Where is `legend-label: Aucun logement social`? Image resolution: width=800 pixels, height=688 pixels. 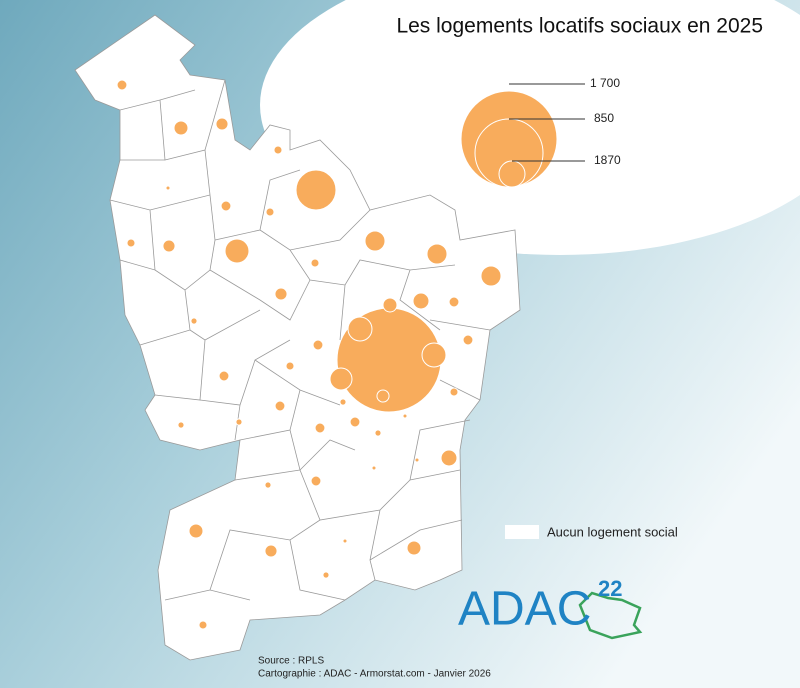
legend-label: Aucun logement social is located at coordinates (612, 531).